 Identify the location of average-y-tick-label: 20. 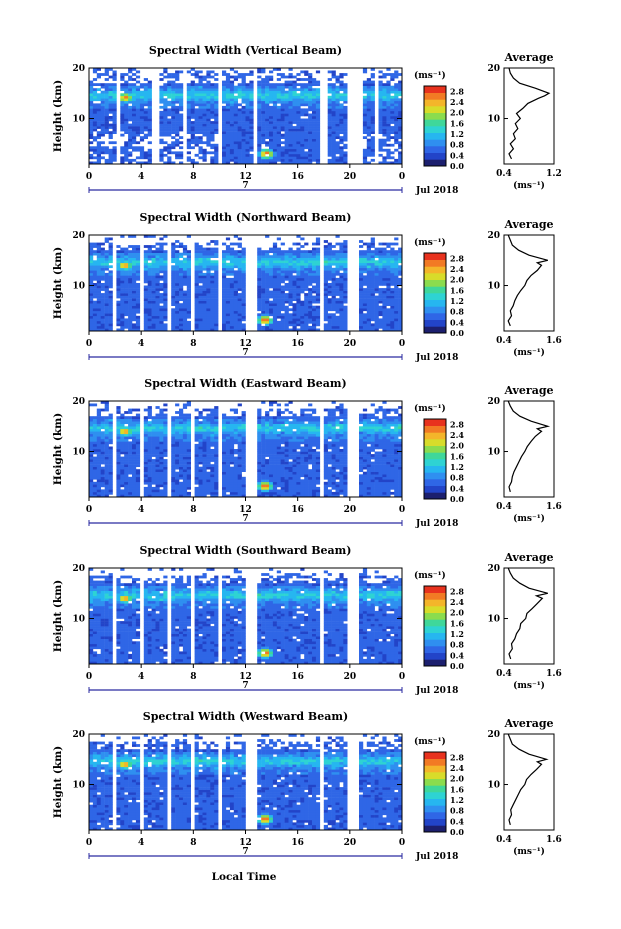
(493, 69).